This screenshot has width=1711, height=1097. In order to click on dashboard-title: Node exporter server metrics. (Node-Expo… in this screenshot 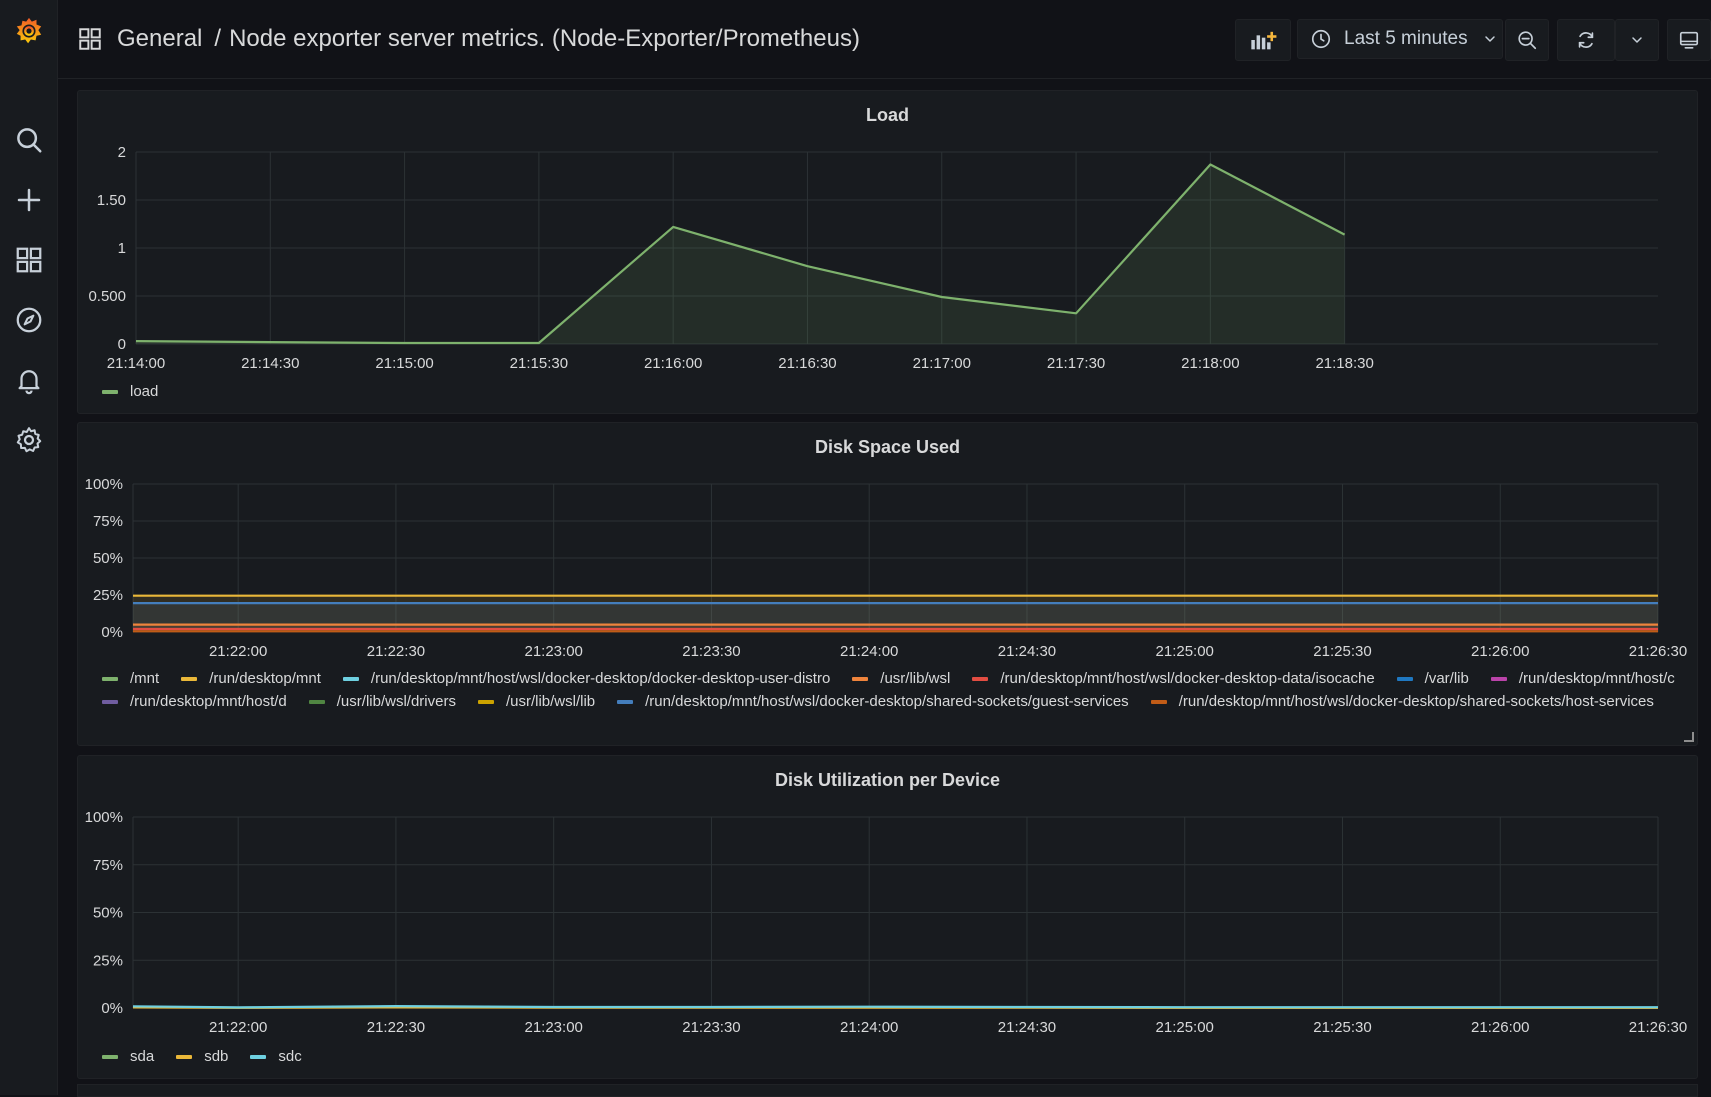, I will do `click(544, 39)`.